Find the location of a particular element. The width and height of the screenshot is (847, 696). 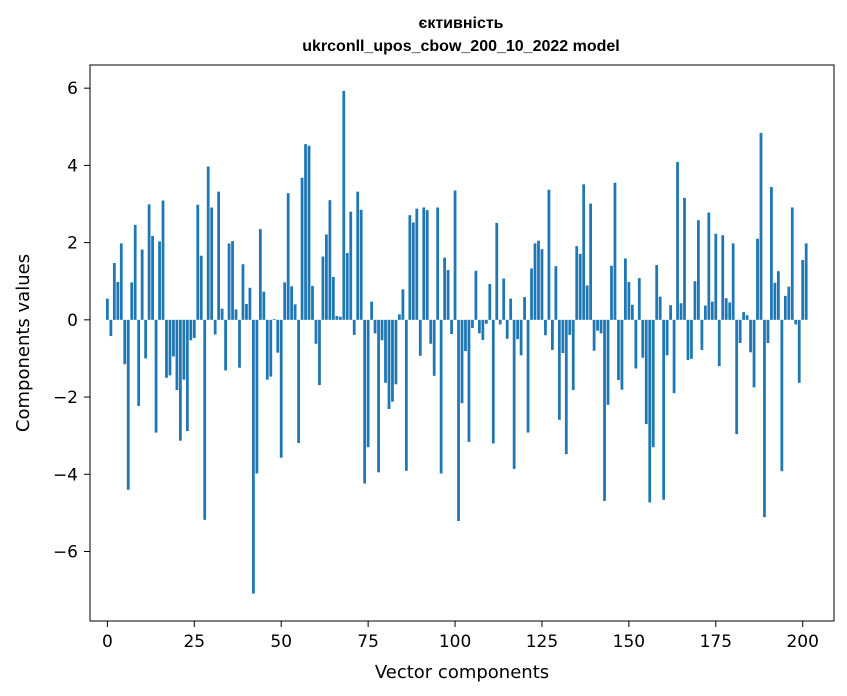

chart-title-line2: ukrconll_upos_cbow_200_10_2022 model is located at coordinates (460, 46).